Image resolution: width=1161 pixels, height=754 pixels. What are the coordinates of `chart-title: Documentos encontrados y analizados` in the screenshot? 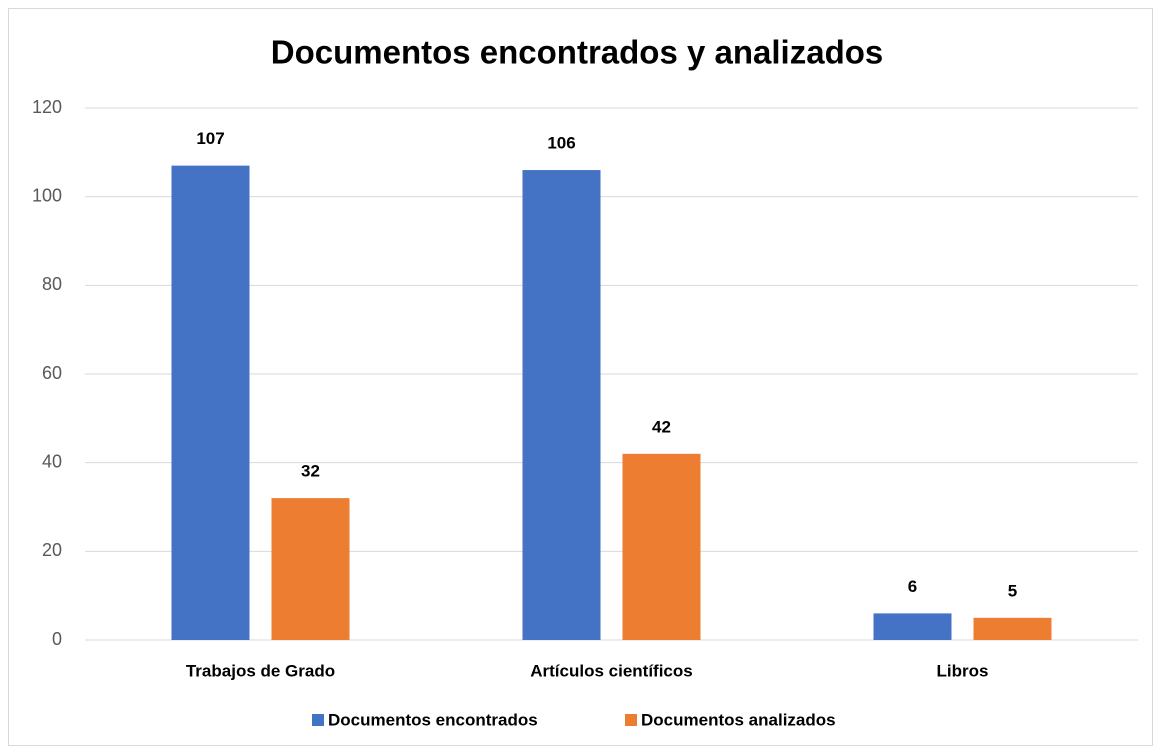 It's located at (577, 52).